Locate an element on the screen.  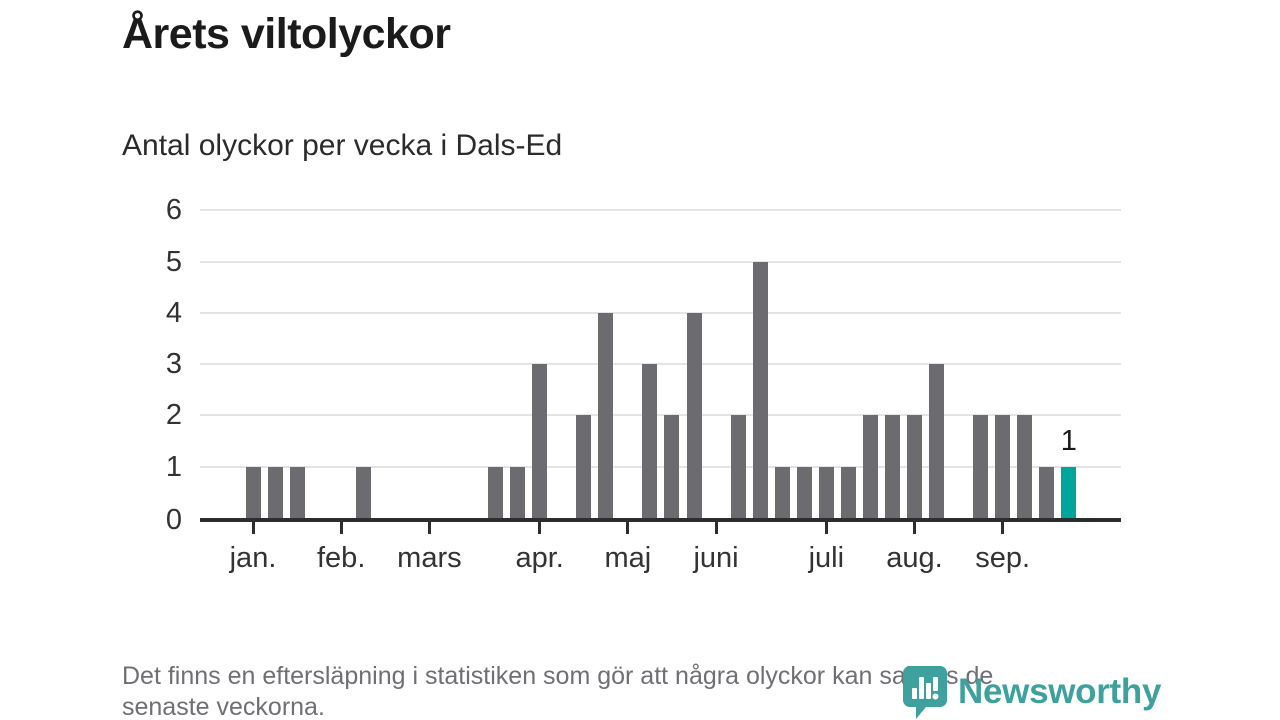
bar-value-label: 1 is located at coordinates (1068, 440).